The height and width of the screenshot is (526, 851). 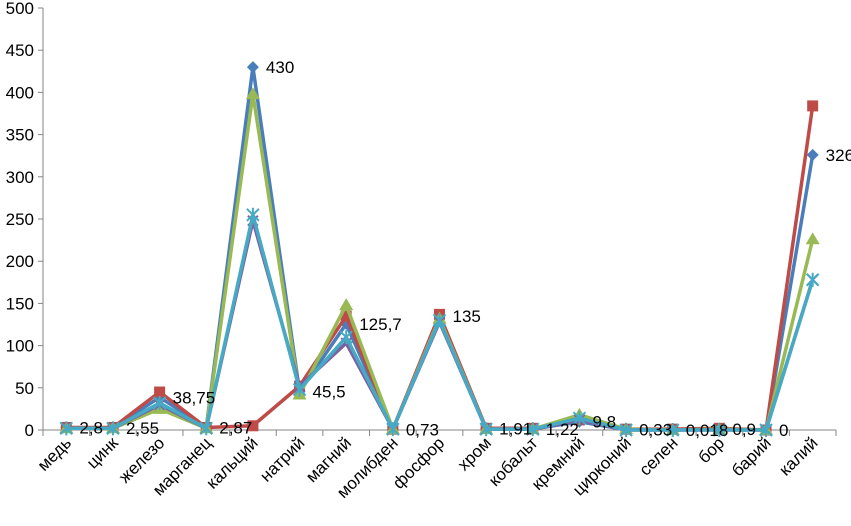 What do you see at coordinates (418, 462) in the screenshot?
I see `x-tick-label: фосфор` at bounding box center [418, 462].